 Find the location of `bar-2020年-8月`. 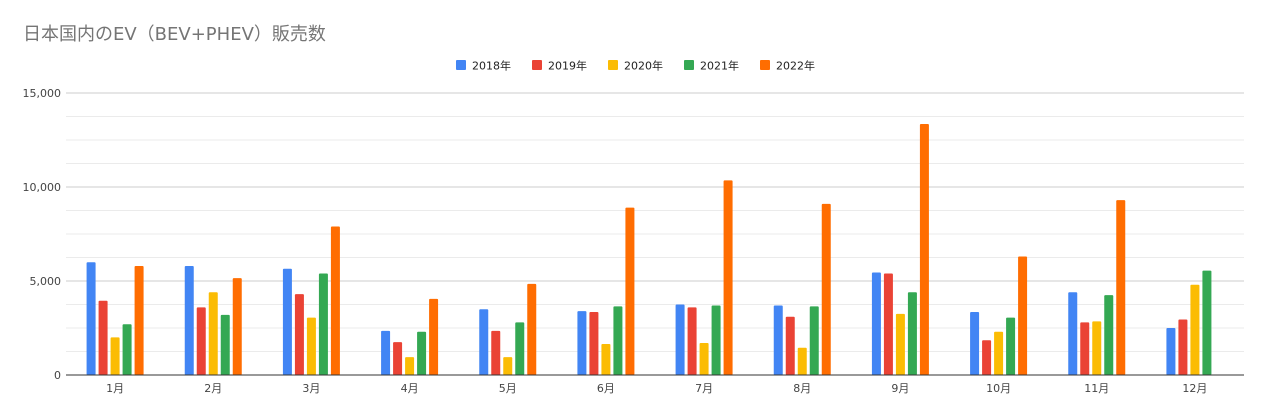

bar-2020年-8月 is located at coordinates (802, 361).